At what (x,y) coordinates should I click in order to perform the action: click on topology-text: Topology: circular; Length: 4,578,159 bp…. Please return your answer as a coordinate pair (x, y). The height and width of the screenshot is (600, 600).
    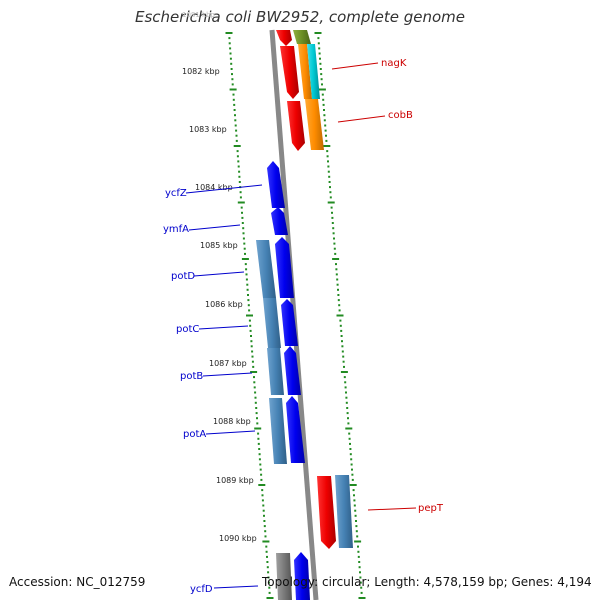
    Looking at the image, I should click on (427, 582).